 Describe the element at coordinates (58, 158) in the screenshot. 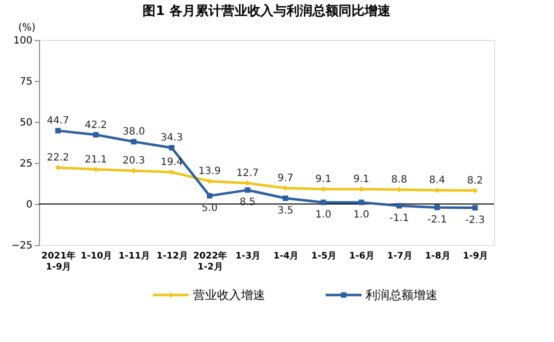

I see `data-label: 22.2` at that location.